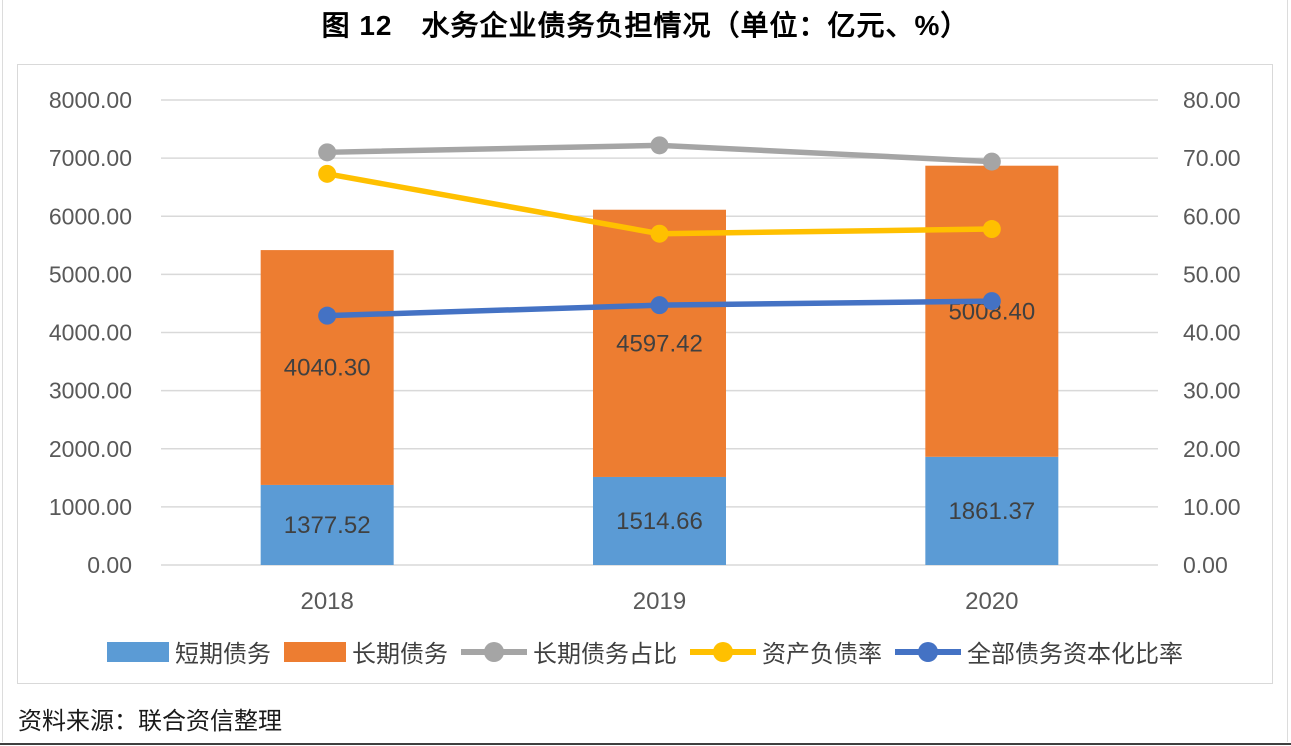 This screenshot has height=746, width=1291. What do you see at coordinates (223, 654) in the screenshot?
I see `legend-item-label: 短期债务` at bounding box center [223, 654].